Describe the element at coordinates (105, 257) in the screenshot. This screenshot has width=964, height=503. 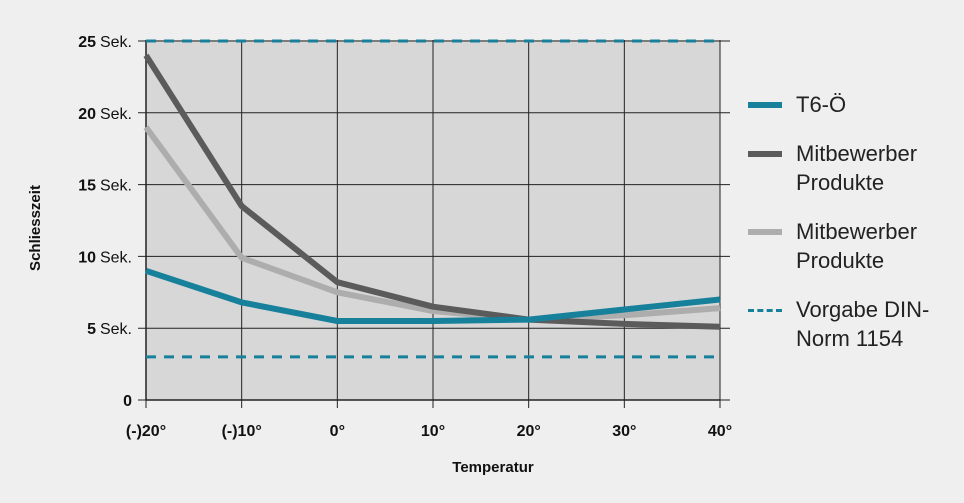
I see `y-tick-label: 10 Sek.` at that location.